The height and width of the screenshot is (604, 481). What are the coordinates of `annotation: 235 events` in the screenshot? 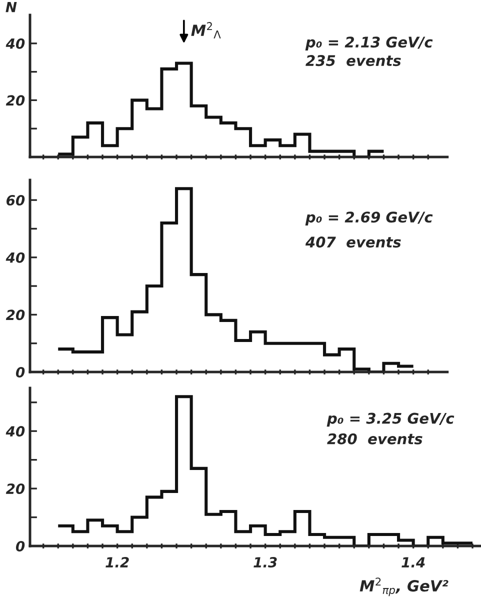 It's located at (353, 60).